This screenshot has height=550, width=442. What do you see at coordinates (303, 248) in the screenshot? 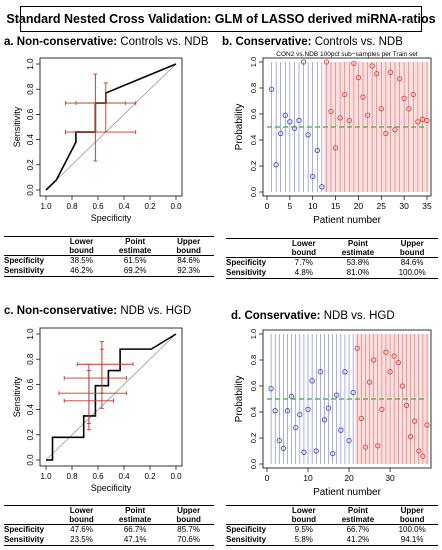
I see `col-lower-bound: Lower bound` at bounding box center [303, 248].